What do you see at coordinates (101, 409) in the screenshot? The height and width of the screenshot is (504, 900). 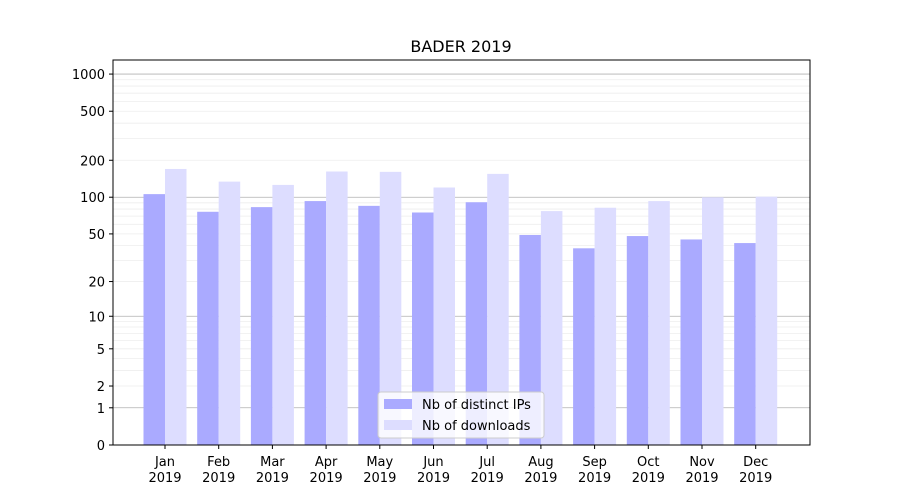 I see `y-tick-label: 1` at bounding box center [101, 409].